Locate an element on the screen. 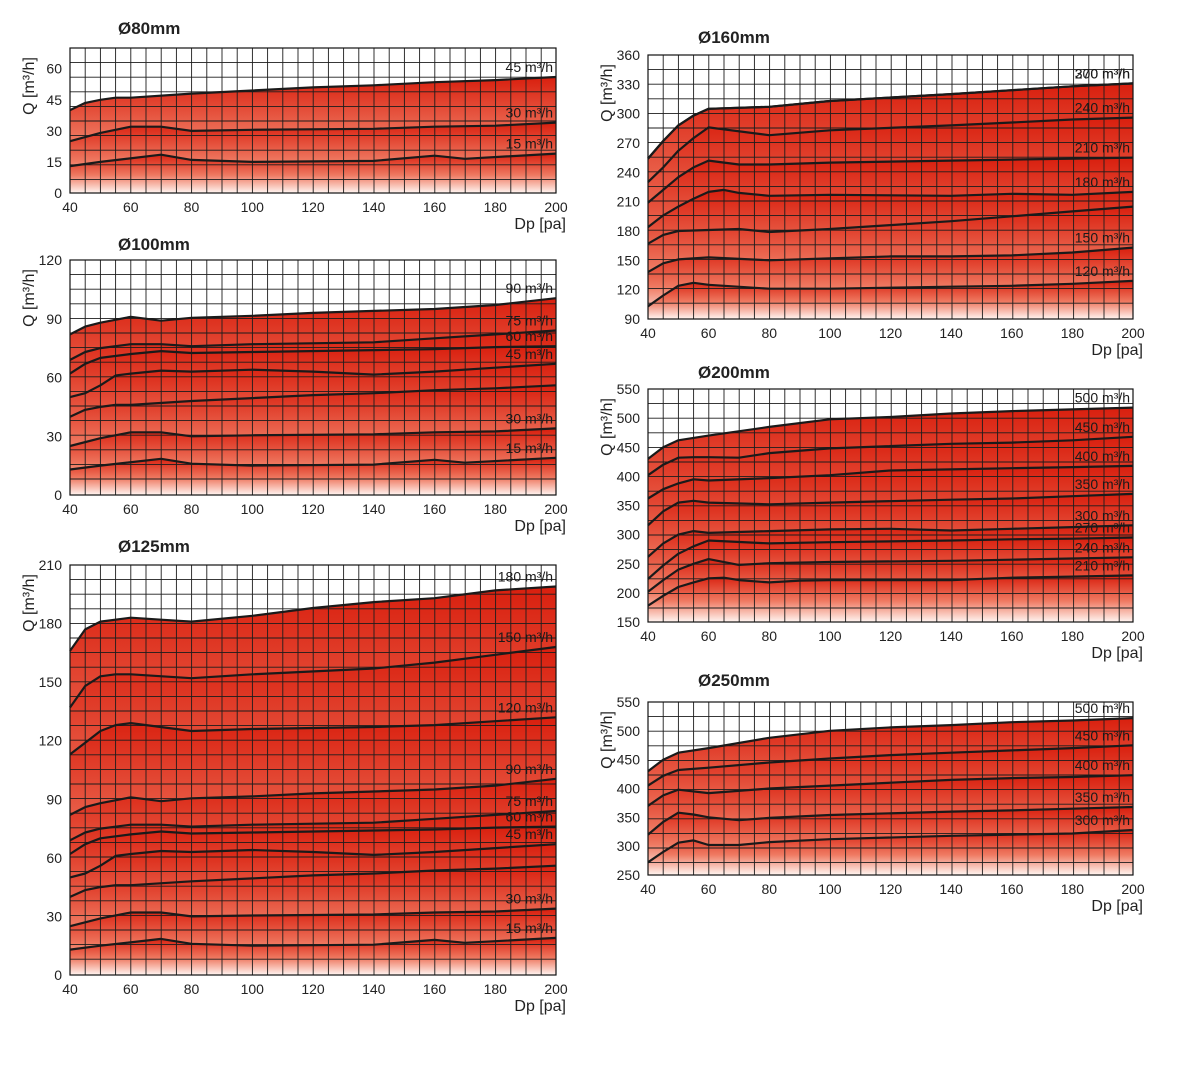  series-label: 500 m³/h is located at coordinates (1102, 398).